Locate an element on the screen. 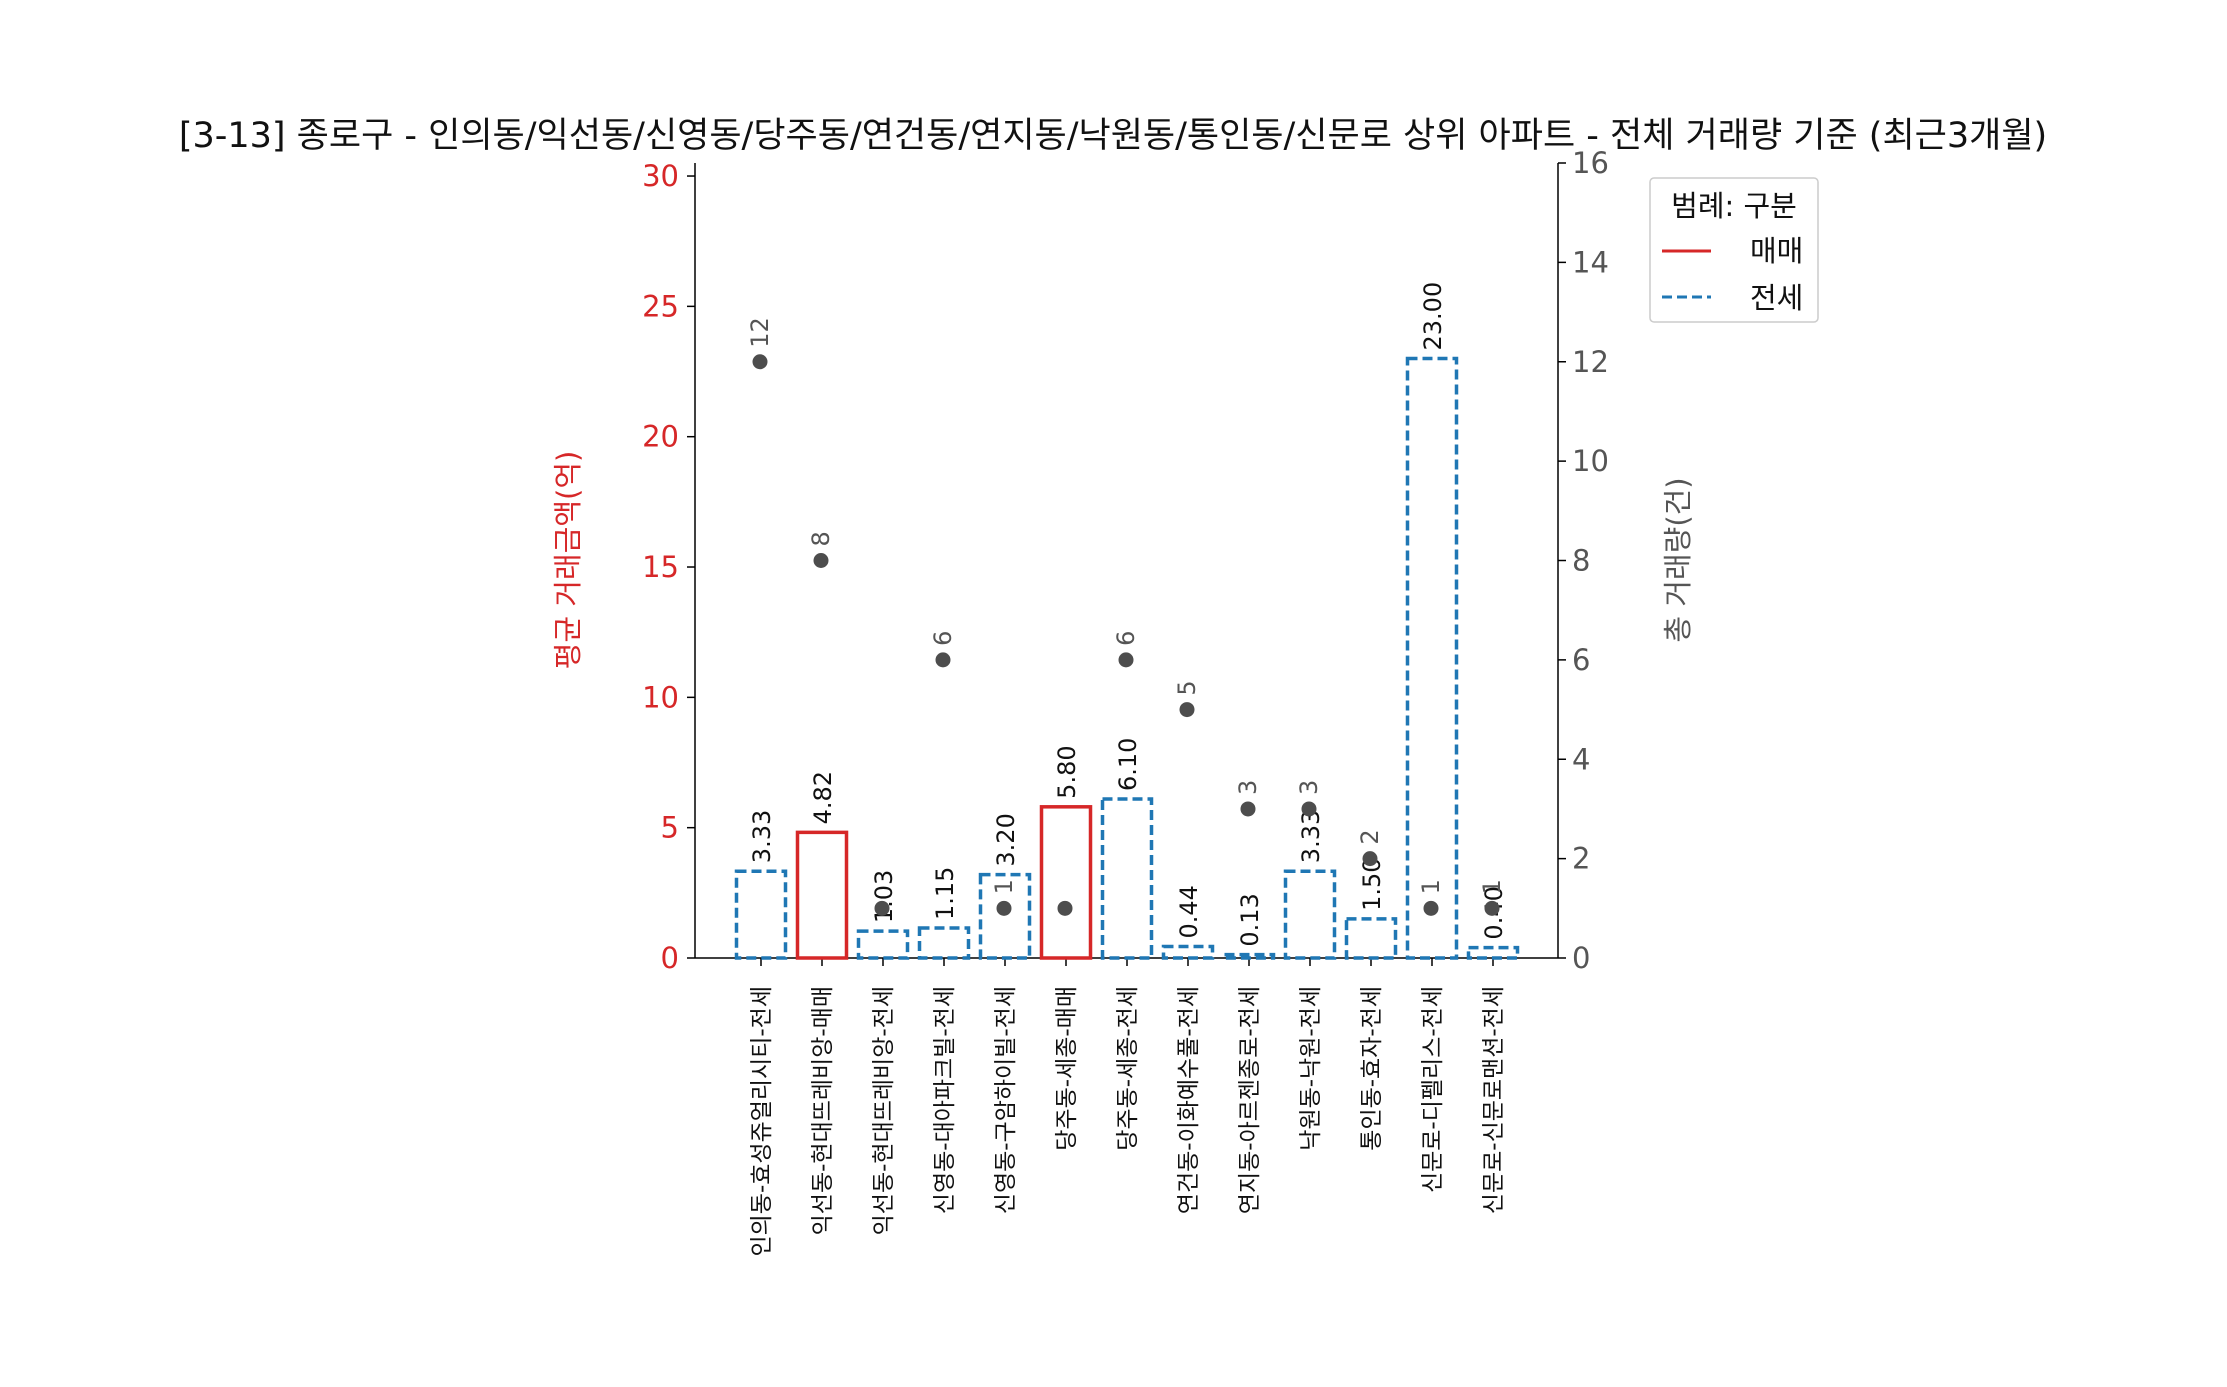 The height and width of the screenshot is (1387, 2227). legend: 범례: 구분 매매 전세 is located at coordinates (1734, 250).